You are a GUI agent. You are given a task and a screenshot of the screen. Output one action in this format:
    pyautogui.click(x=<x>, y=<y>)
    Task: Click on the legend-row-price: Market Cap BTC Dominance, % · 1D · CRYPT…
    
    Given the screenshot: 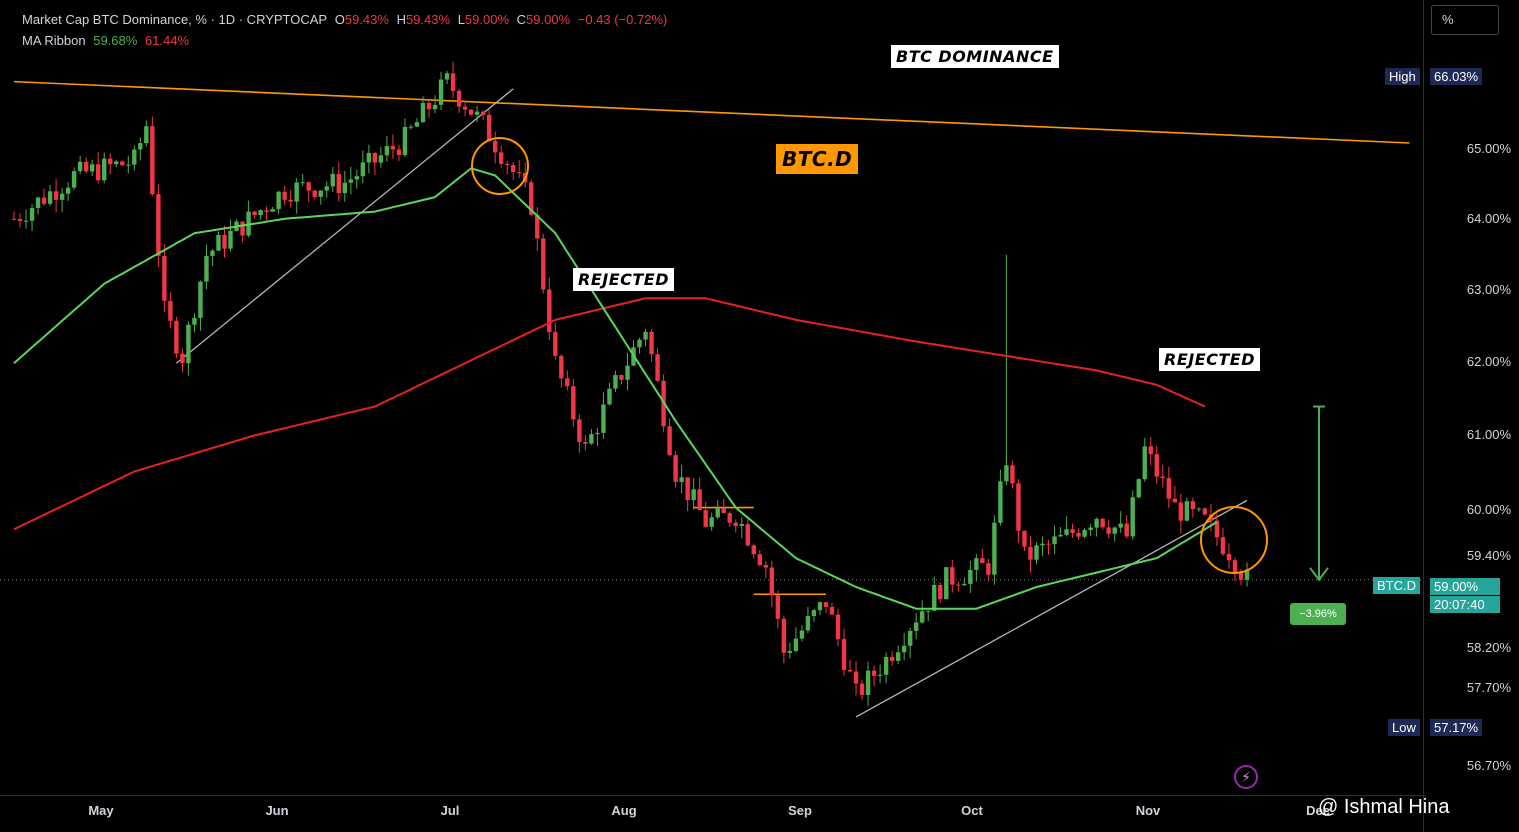 What is the action you would take?
    pyautogui.click(x=346, y=19)
    